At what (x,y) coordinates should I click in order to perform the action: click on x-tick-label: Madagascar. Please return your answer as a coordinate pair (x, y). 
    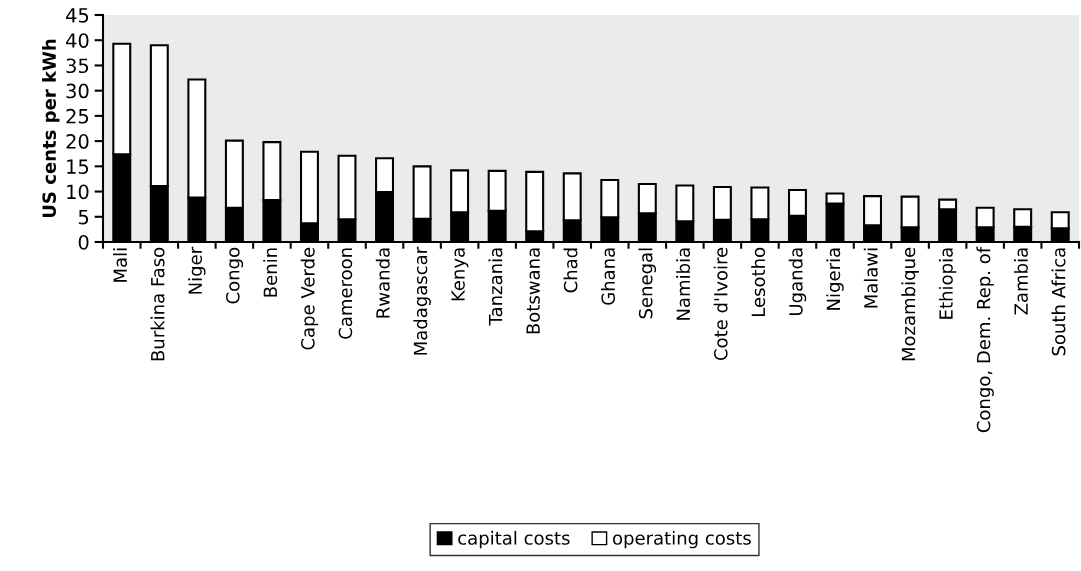
    Looking at the image, I should click on (422, 300).